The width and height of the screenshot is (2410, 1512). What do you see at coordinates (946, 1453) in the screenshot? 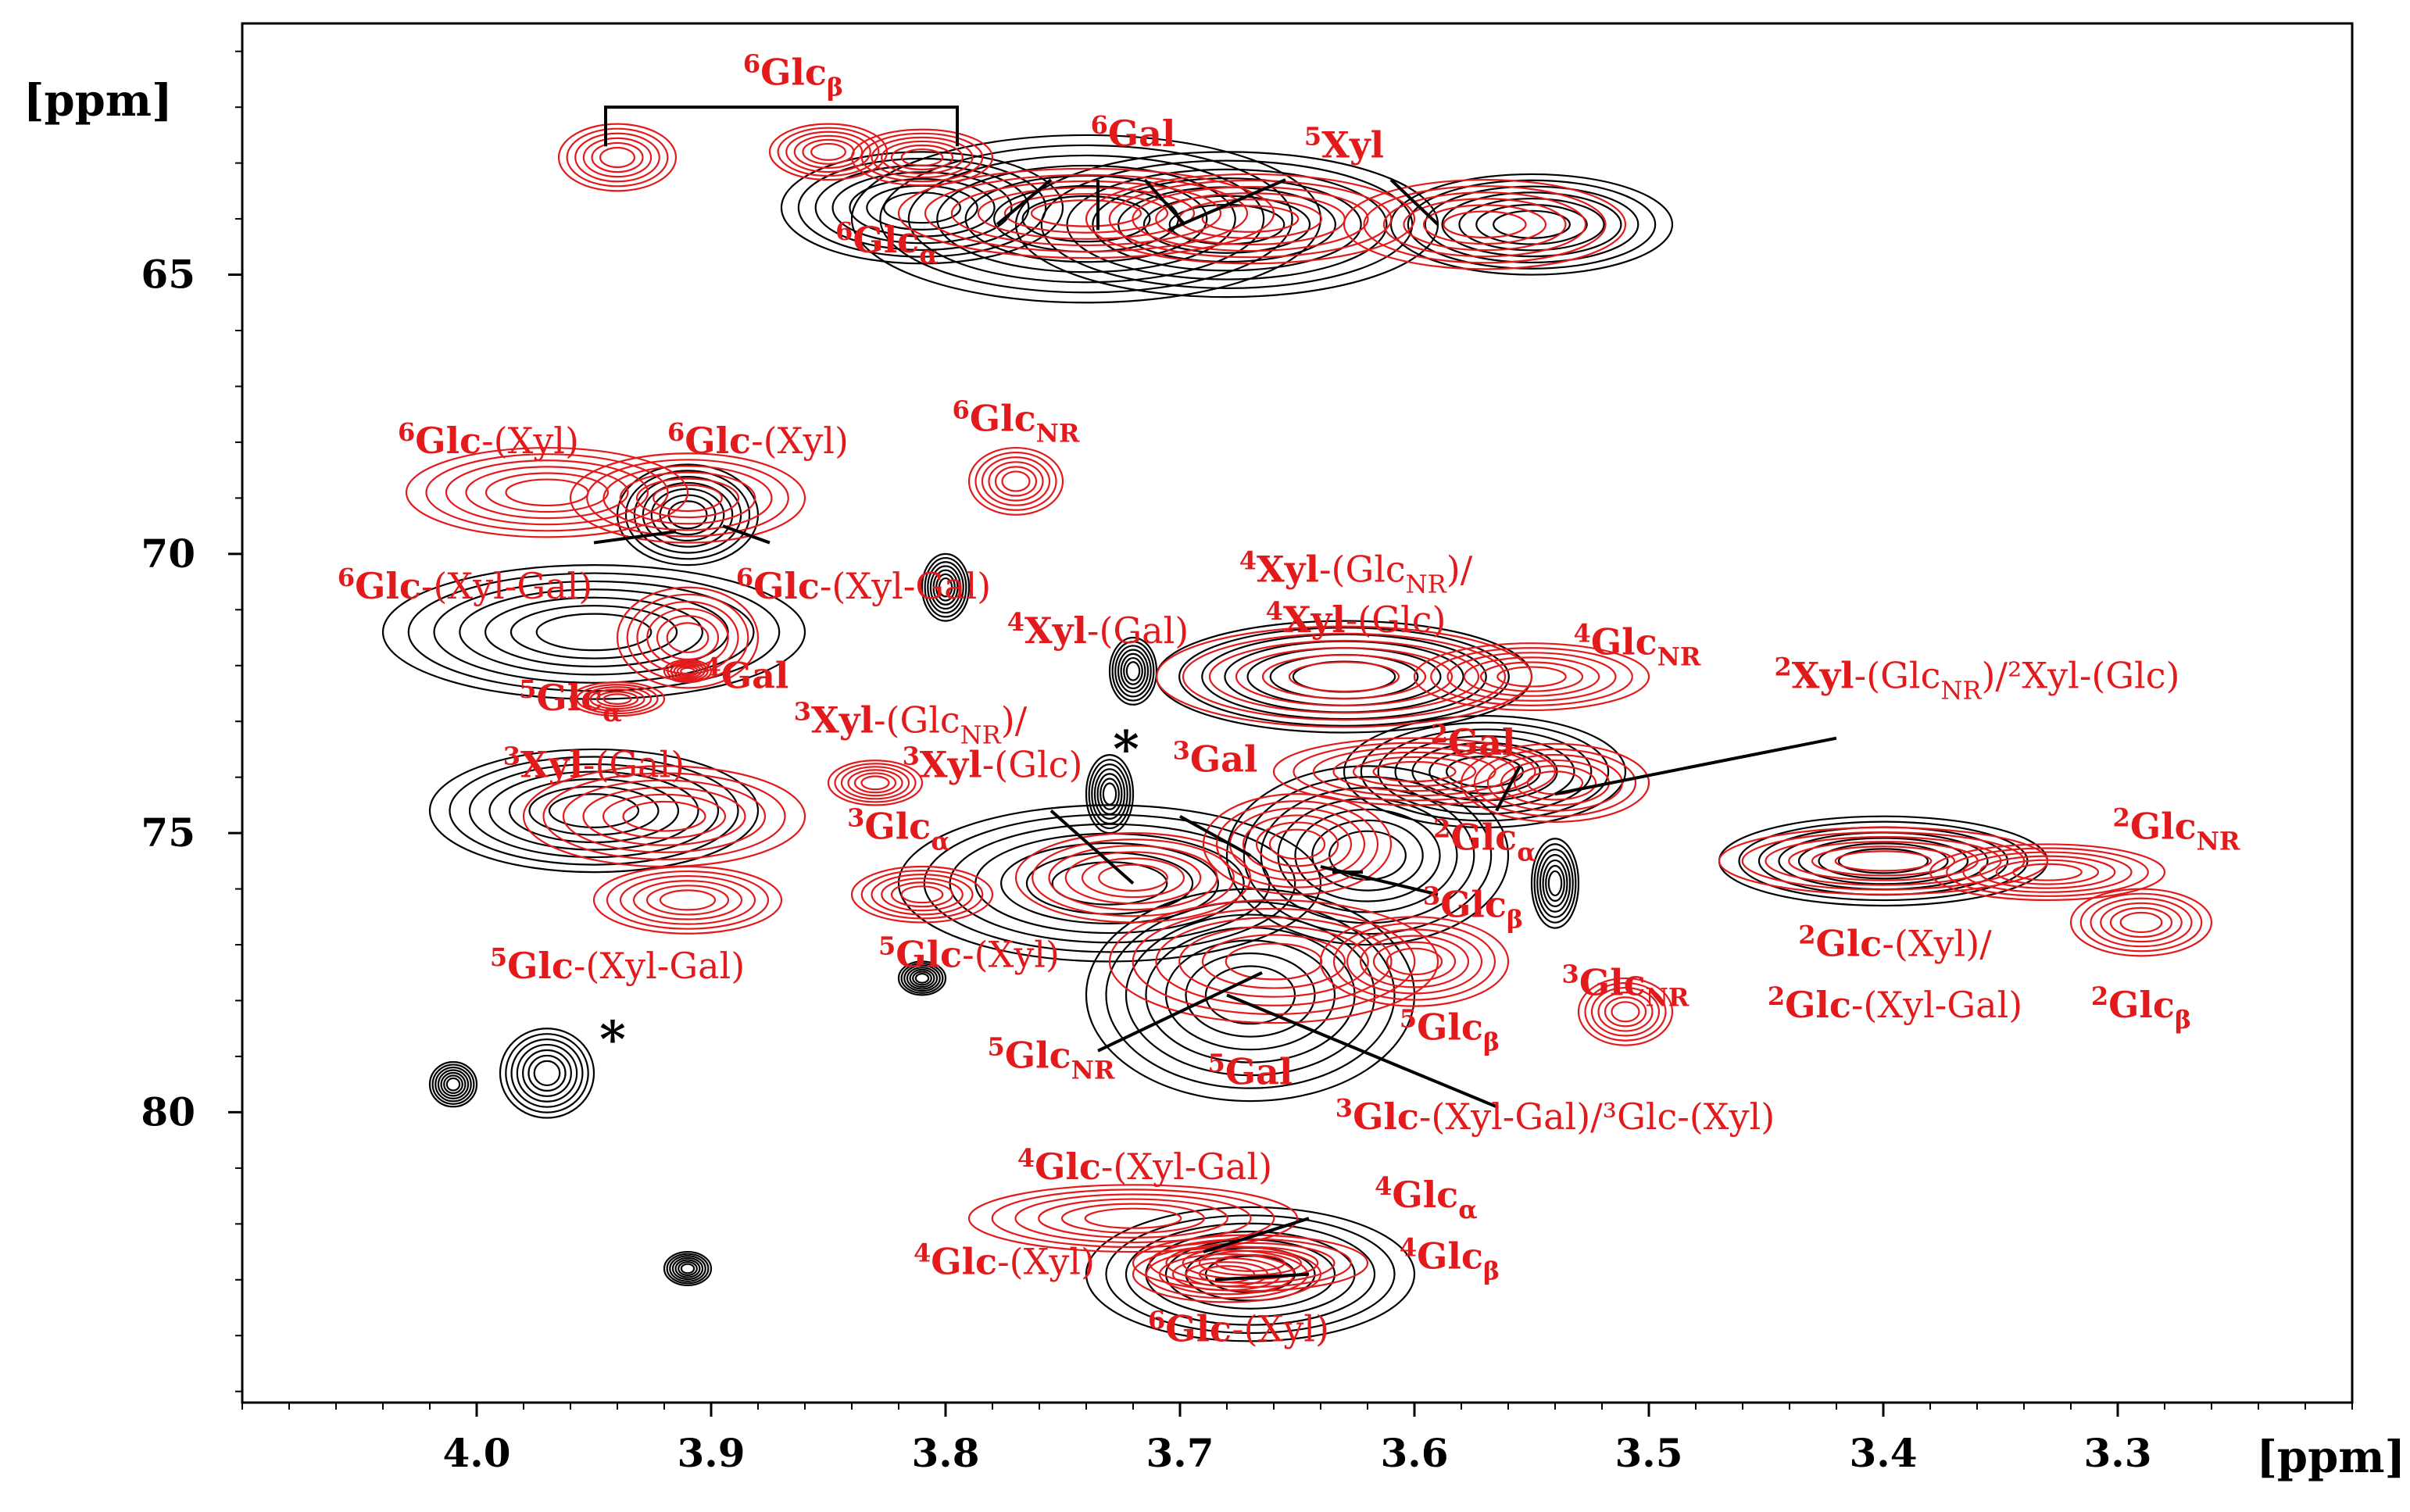
I see `x-tick-label: 3.8` at bounding box center [946, 1453].